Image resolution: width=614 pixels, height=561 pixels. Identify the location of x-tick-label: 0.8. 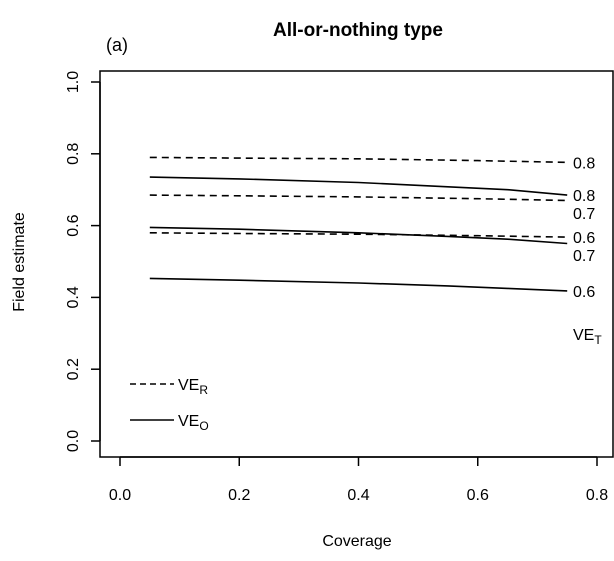
(597, 495).